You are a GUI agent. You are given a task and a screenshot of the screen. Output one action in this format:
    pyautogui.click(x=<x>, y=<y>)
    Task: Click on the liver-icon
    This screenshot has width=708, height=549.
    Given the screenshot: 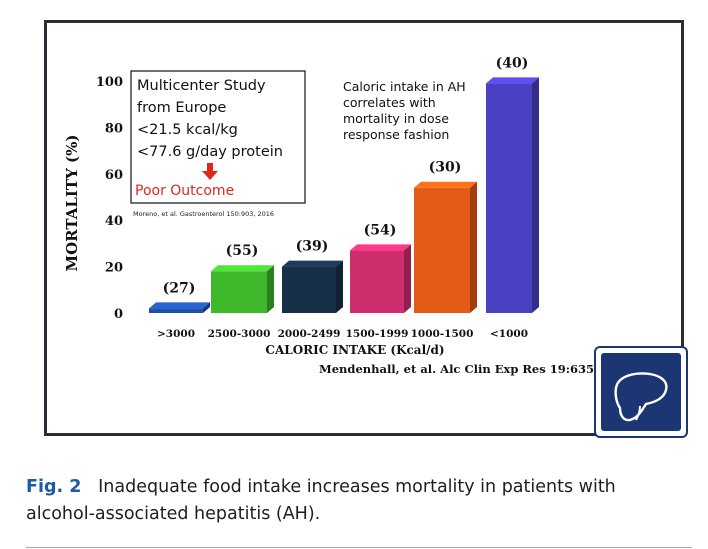 What is the action you would take?
    pyautogui.click(x=641, y=392)
    